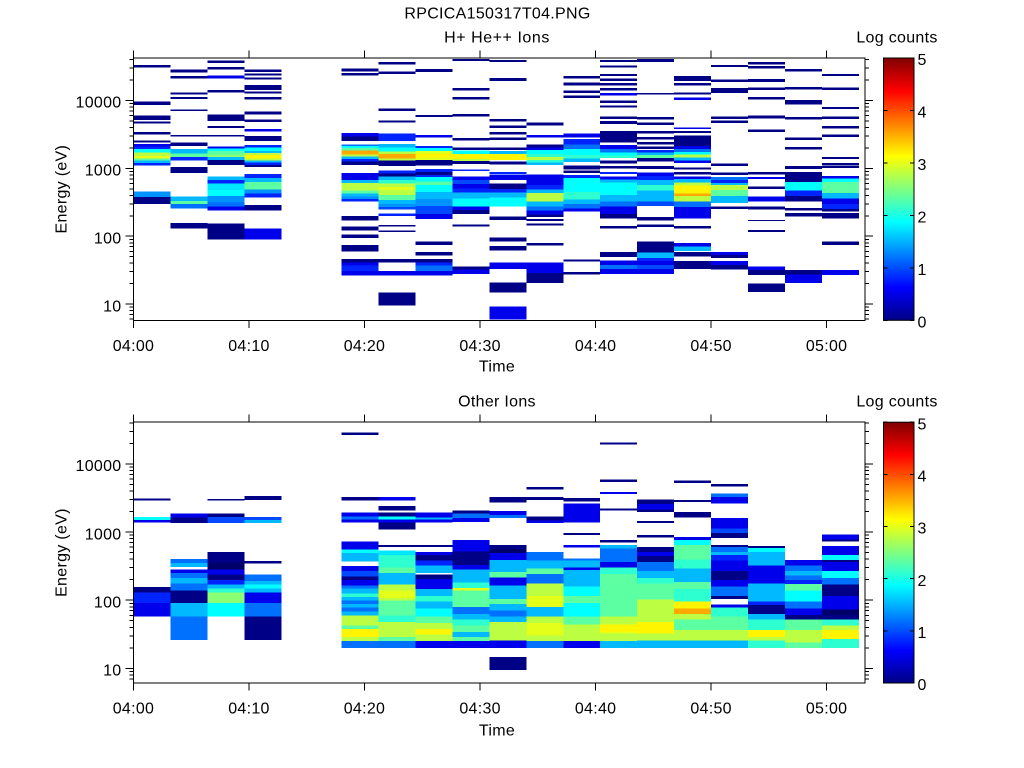 The width and height of the screenshot is (1024, 768). I want to click on svg-text: RPCICA150317T04.PNG, so click(497, 14).